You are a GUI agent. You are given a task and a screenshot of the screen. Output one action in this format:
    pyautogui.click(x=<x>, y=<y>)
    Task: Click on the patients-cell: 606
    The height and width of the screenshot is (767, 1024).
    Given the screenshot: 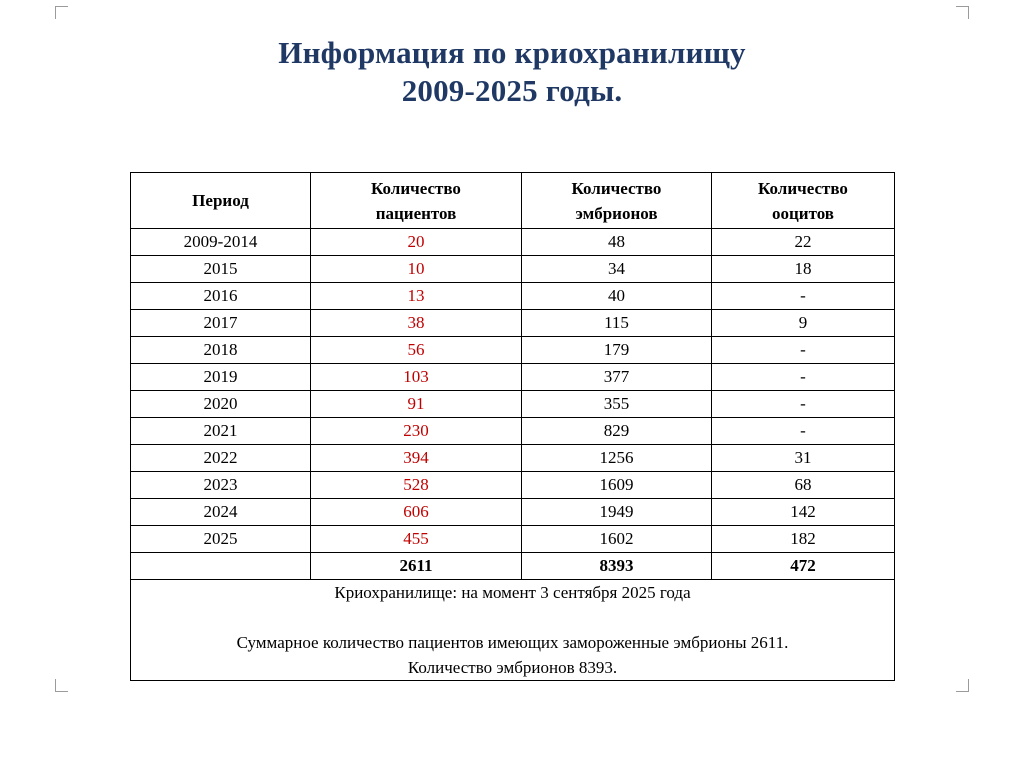 What is the action you would take?
    pyautogui.click(x=416, y=512)
    